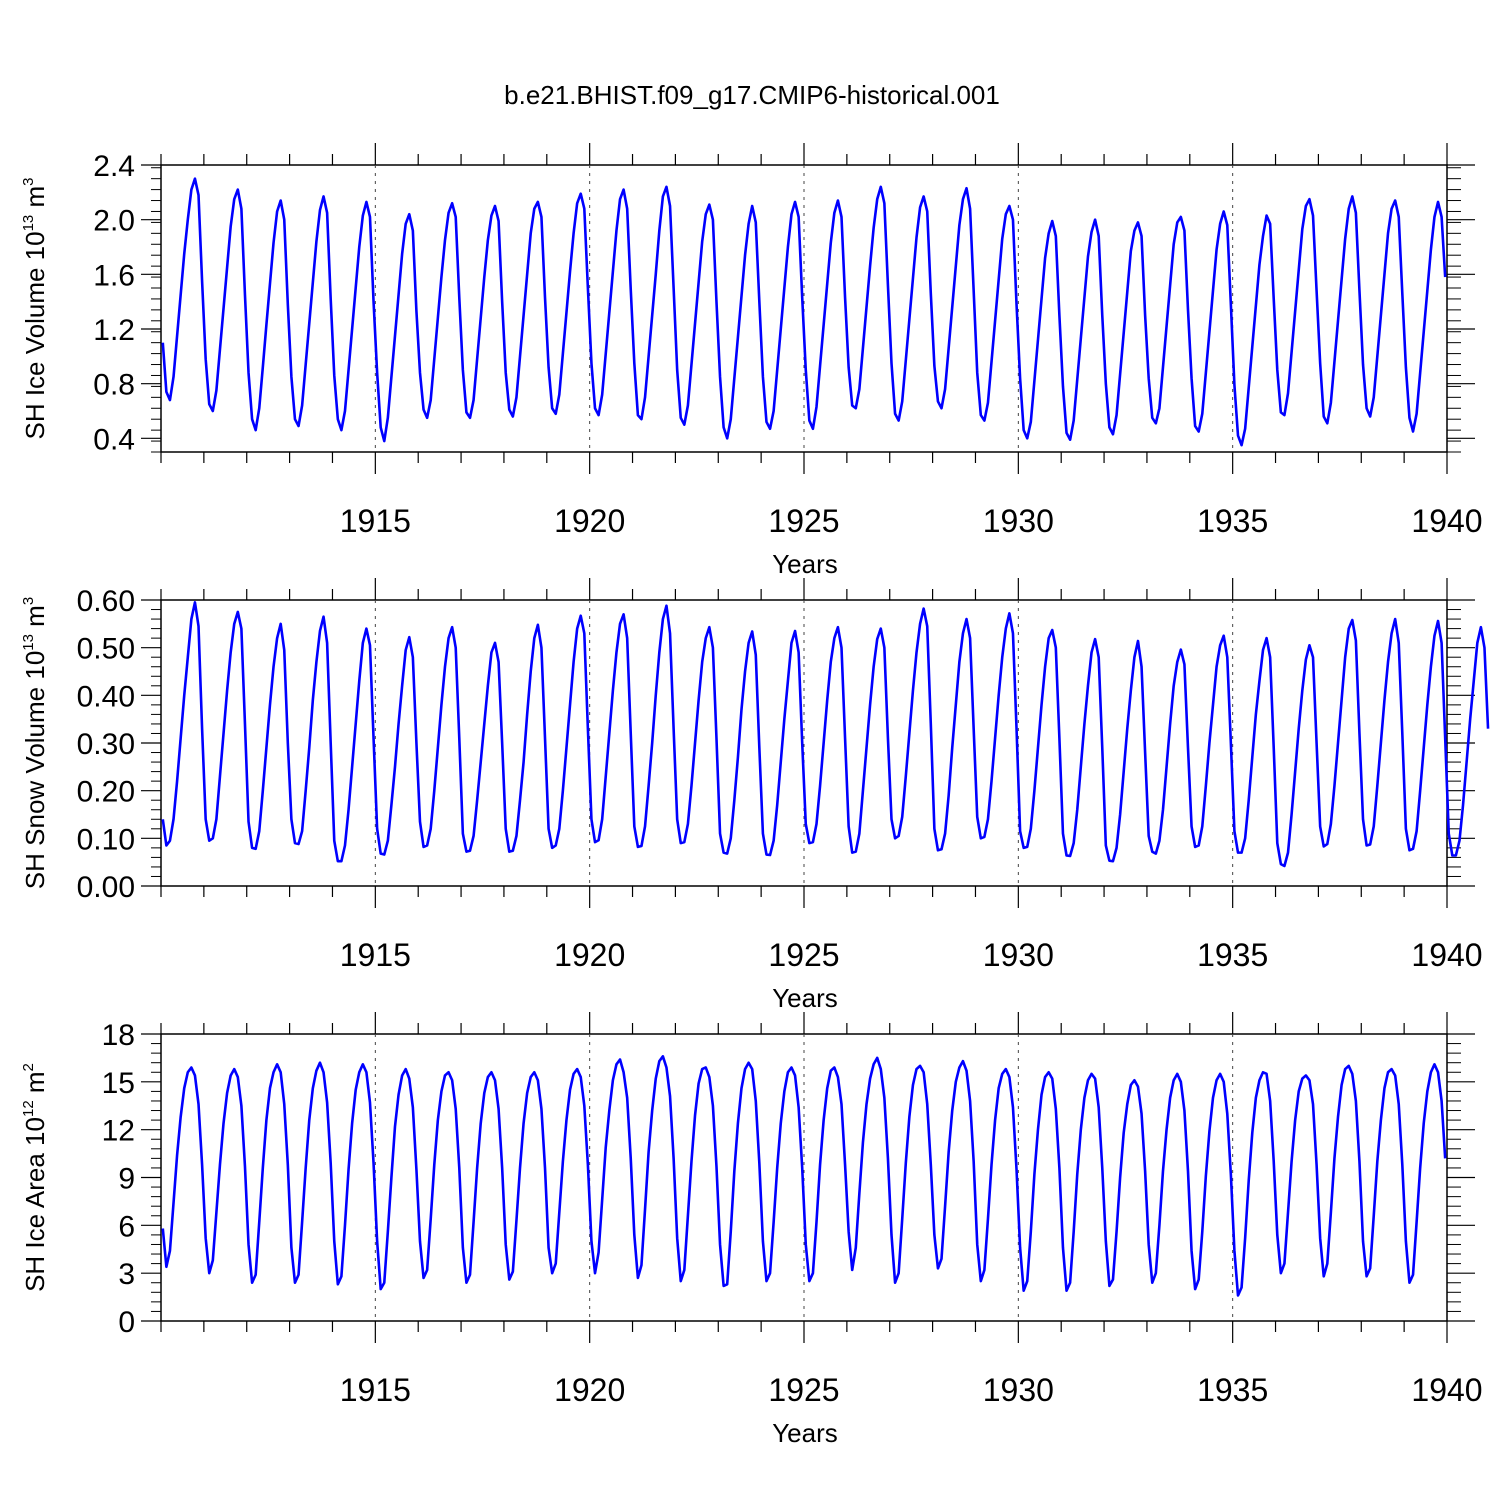  What do you see at coordinates (106, 887) in the screenshot?
I see `y-tick-label: 0.00` at bounding box center [106, 887].